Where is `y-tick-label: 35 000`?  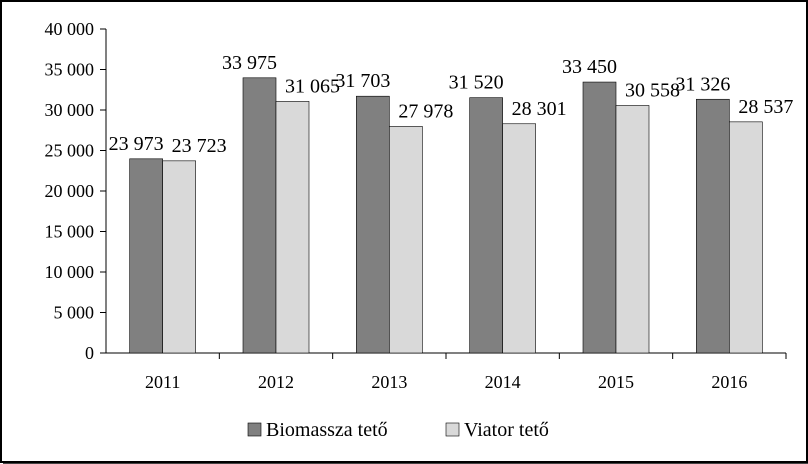
y-tick-label: 35 000 is located at coordinates (70, 70).